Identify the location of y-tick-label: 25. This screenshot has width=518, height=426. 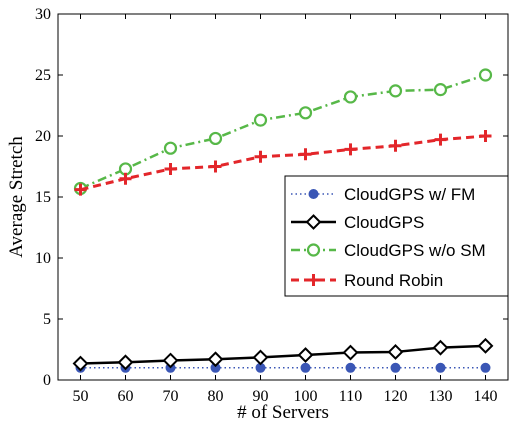
(43, 75).